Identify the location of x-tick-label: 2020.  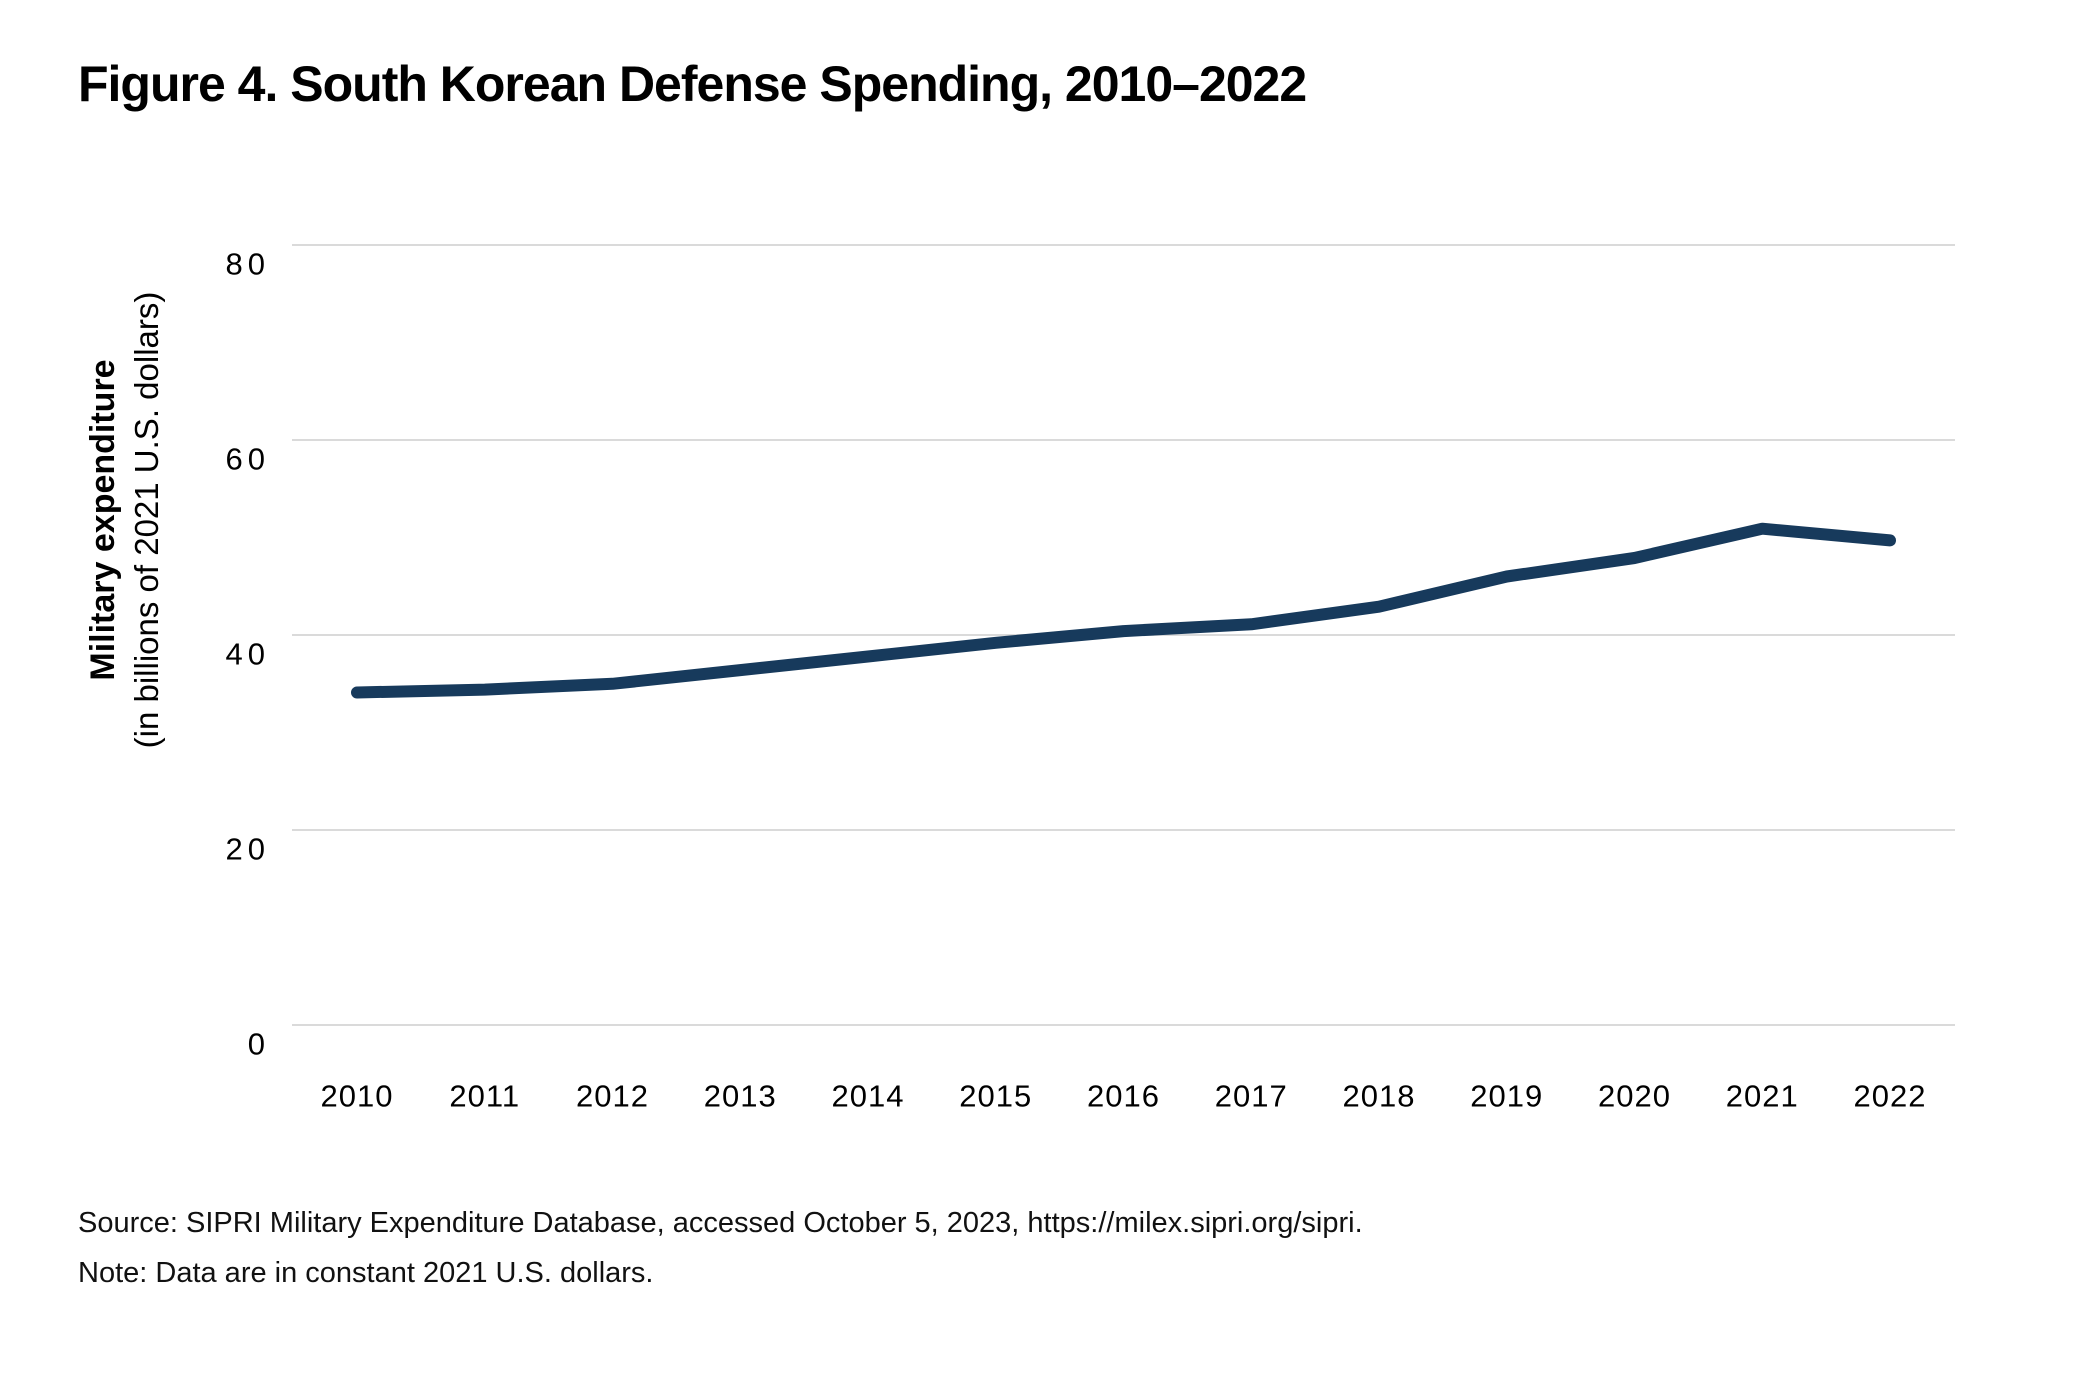
(1634, 1096).